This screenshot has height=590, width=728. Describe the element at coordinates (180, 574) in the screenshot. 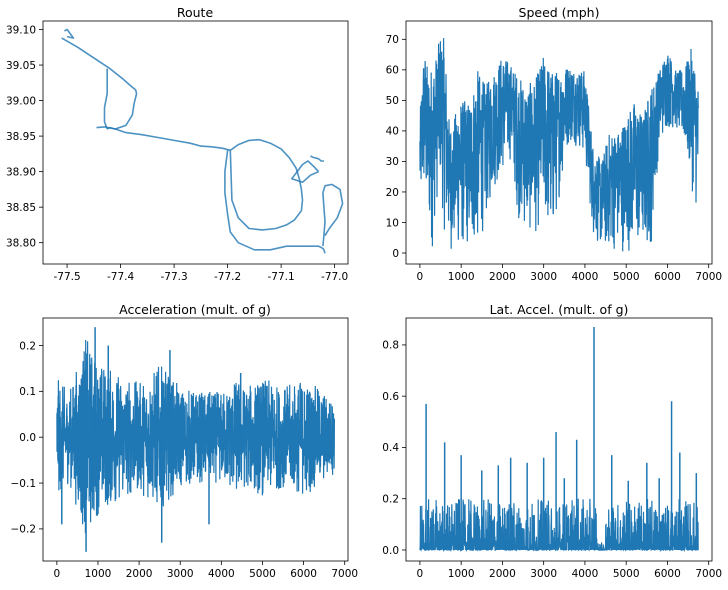

I see `acceleration-xtick-label: 3000` at that location.